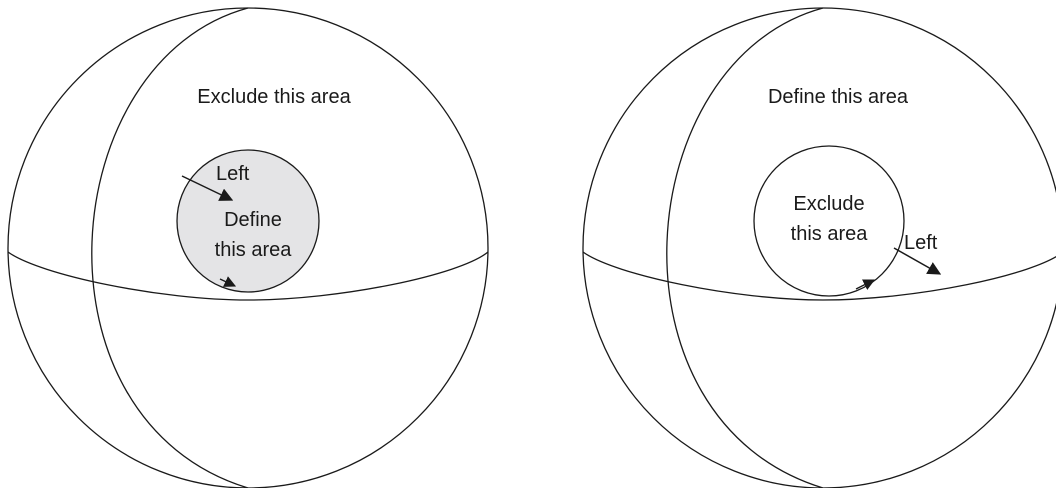 This screenshot has width=1056, height=488. I want to click on left-arrow-outward, so click(207, 188).